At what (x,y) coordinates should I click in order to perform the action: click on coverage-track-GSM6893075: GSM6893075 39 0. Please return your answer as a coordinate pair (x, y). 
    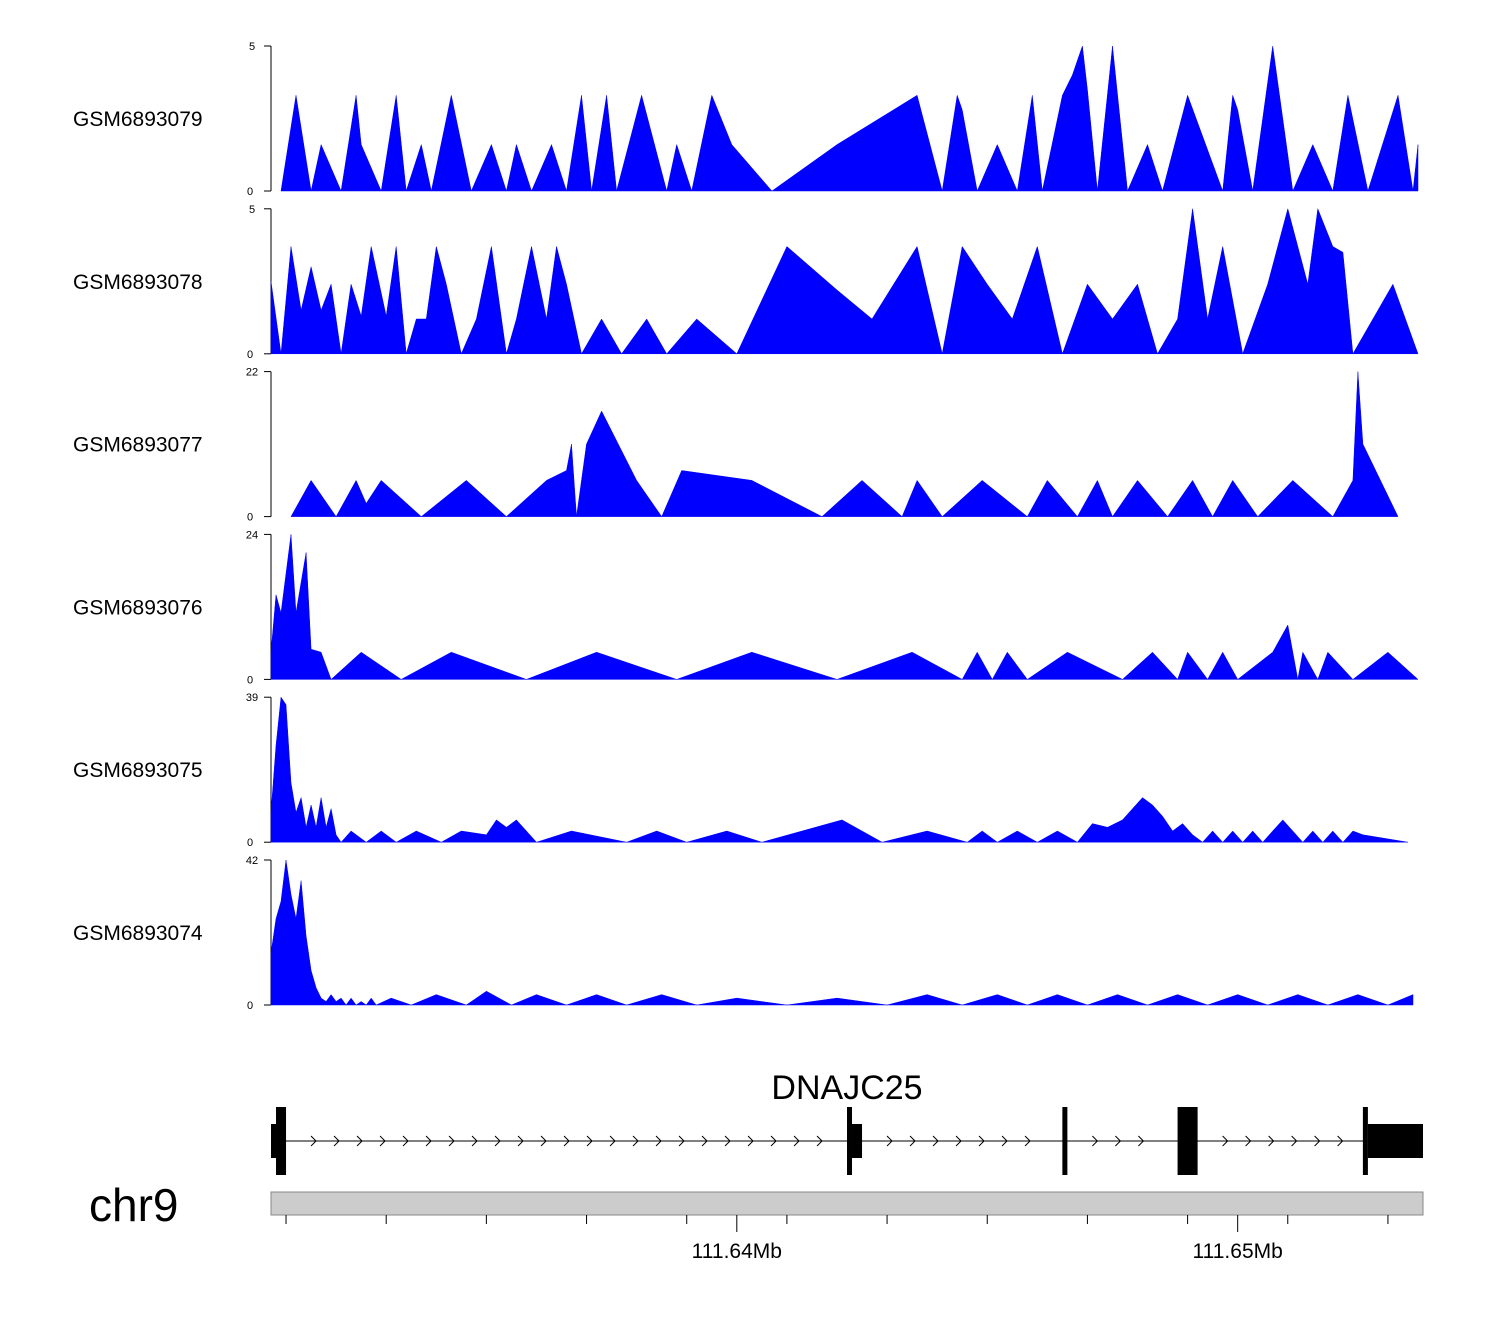
    Looking at the image, I should click on (741, 770).